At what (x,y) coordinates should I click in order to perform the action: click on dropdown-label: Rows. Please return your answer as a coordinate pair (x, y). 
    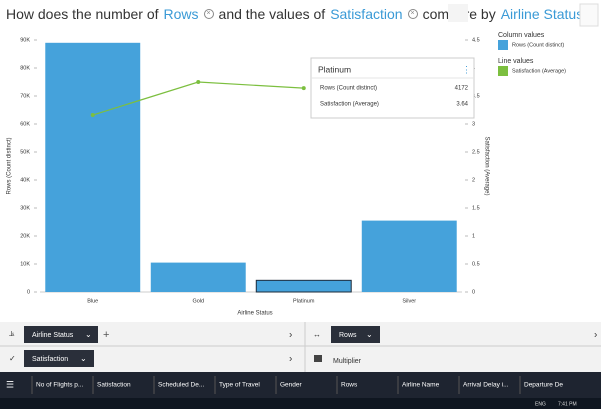
    Looking at the image, I should click on (348, 335).